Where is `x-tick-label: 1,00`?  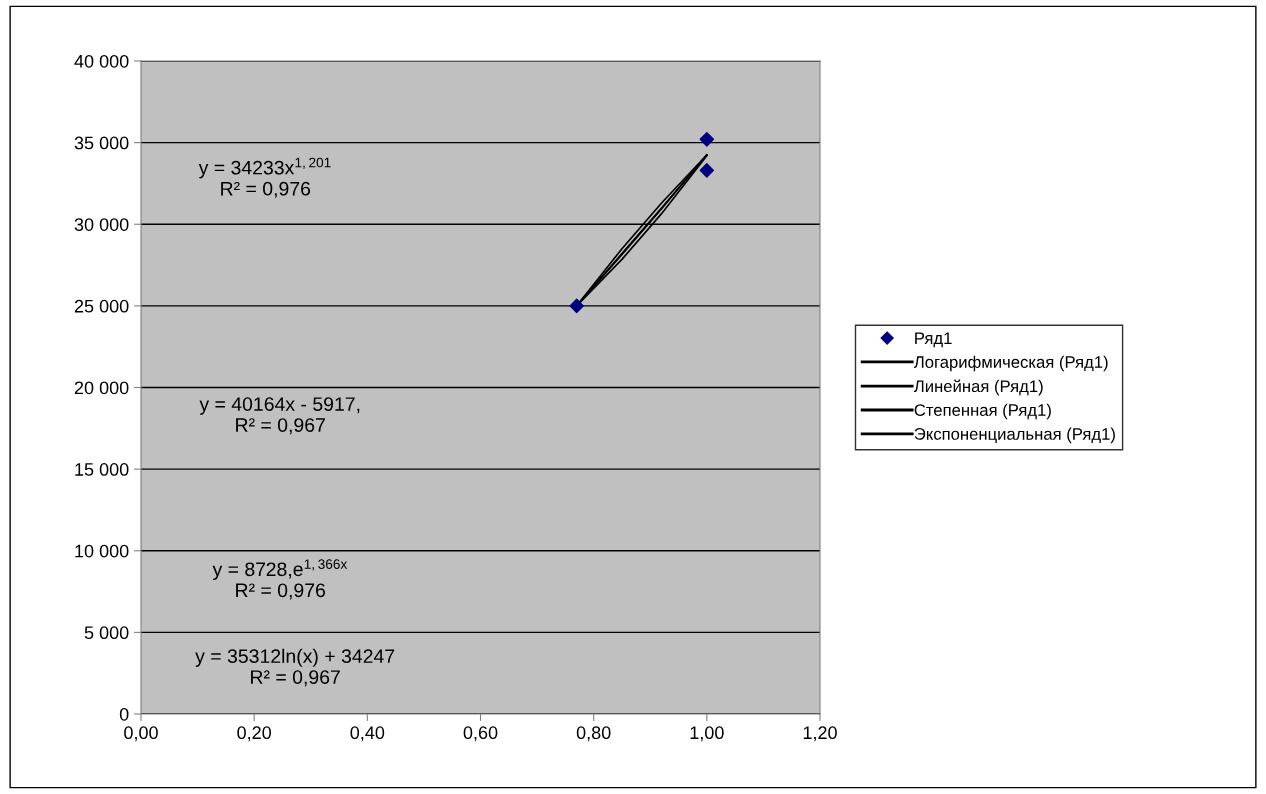 x-tick-label: 1,00 is located at coordinates (707, 734).